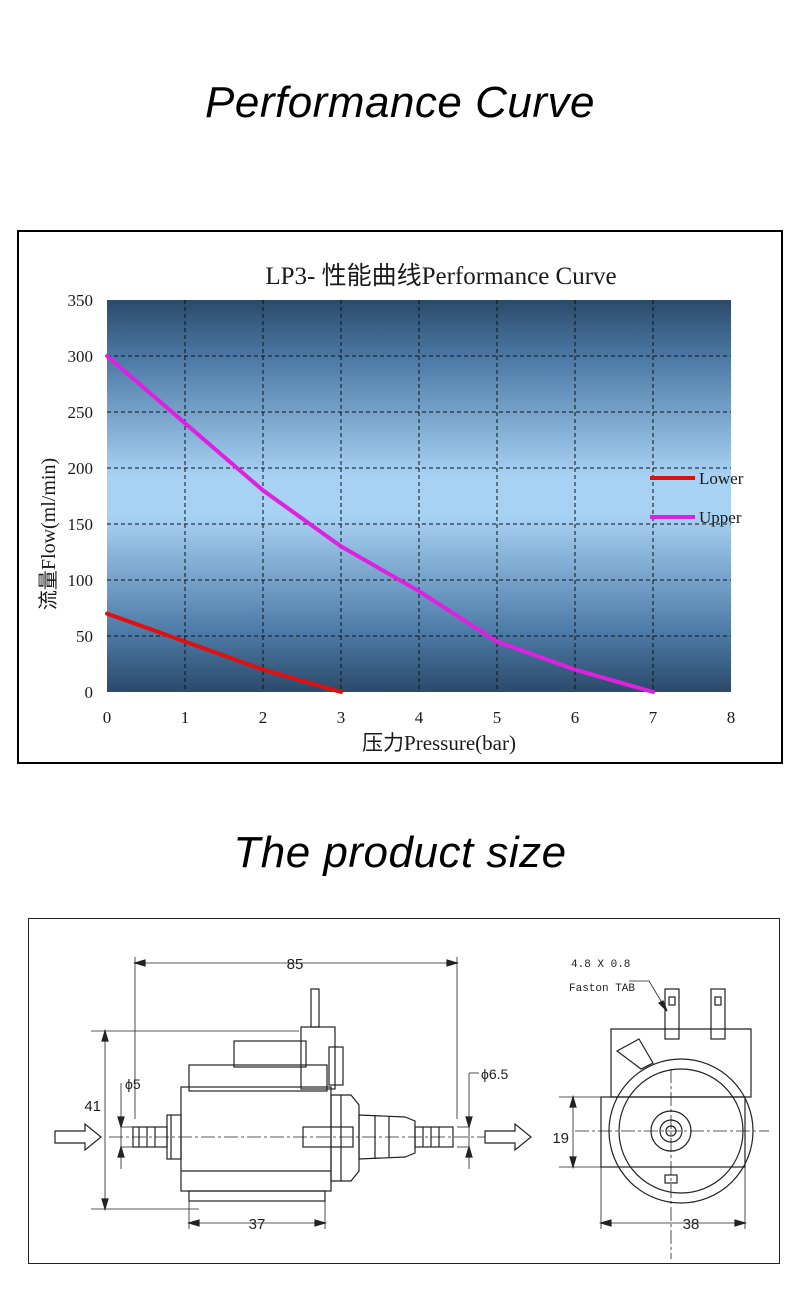 Image resolution: width=800 pixels, height=1303 pixels. I want to click on y-tick-label: 200, so click(81, 468).